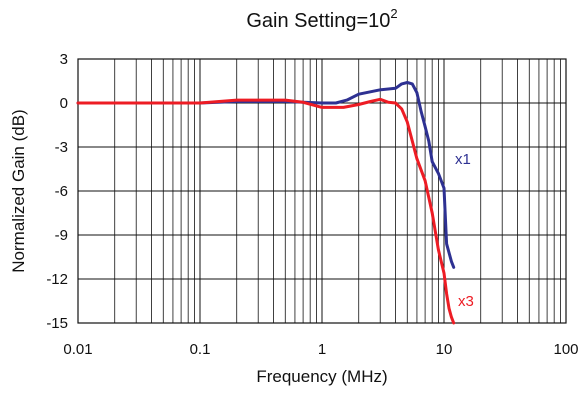 Image resolution: width=580 pixels, height=396 pixels. I want to click on y-tick-label: -6, so click(61, 191).